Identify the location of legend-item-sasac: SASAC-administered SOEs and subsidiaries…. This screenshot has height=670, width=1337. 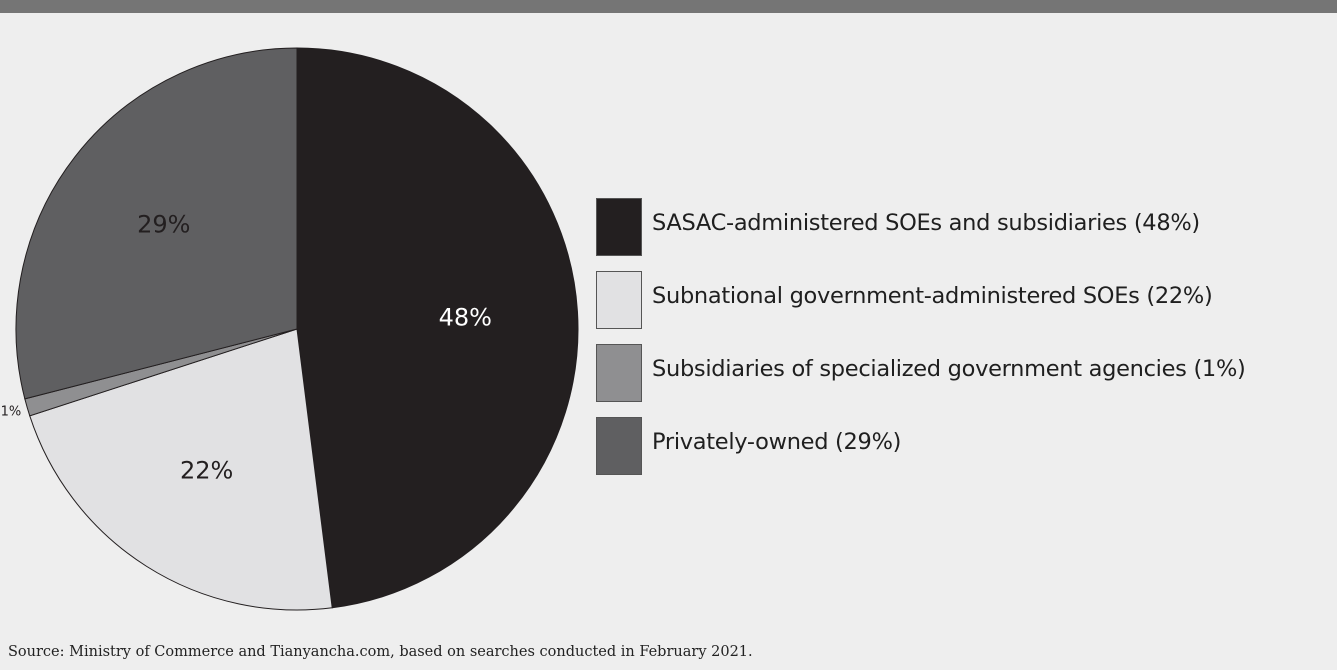
(963, 228).